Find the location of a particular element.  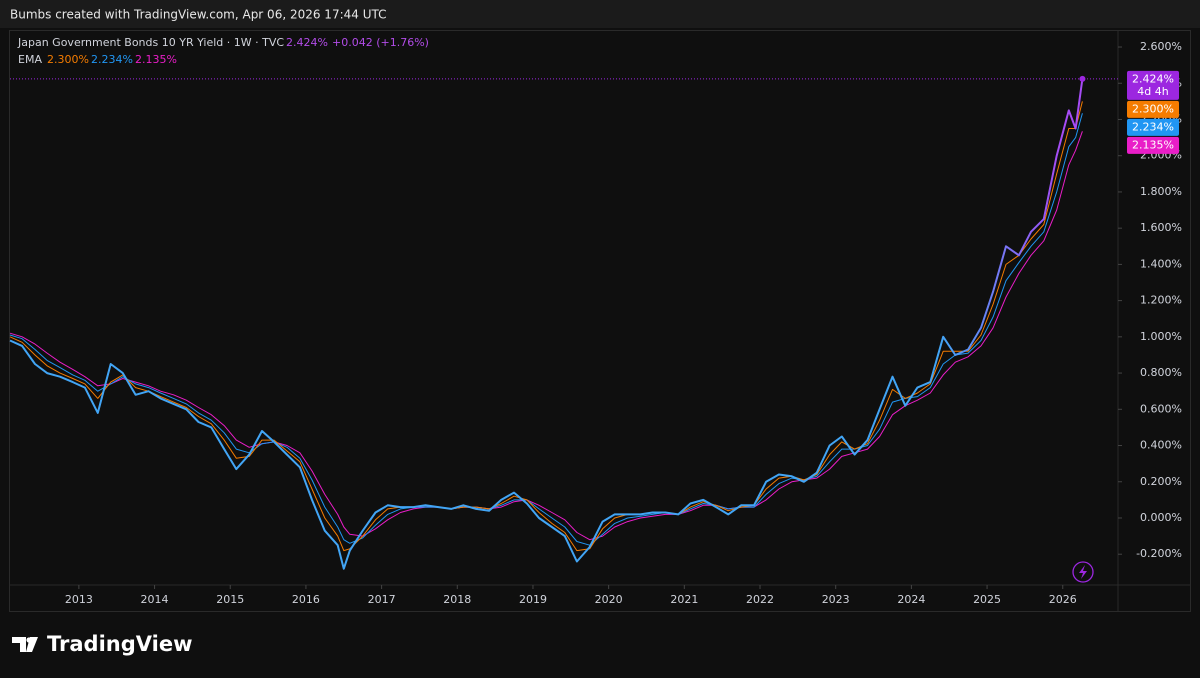

y-tick-label: 2.600% is located at coordinates (1161, 46).